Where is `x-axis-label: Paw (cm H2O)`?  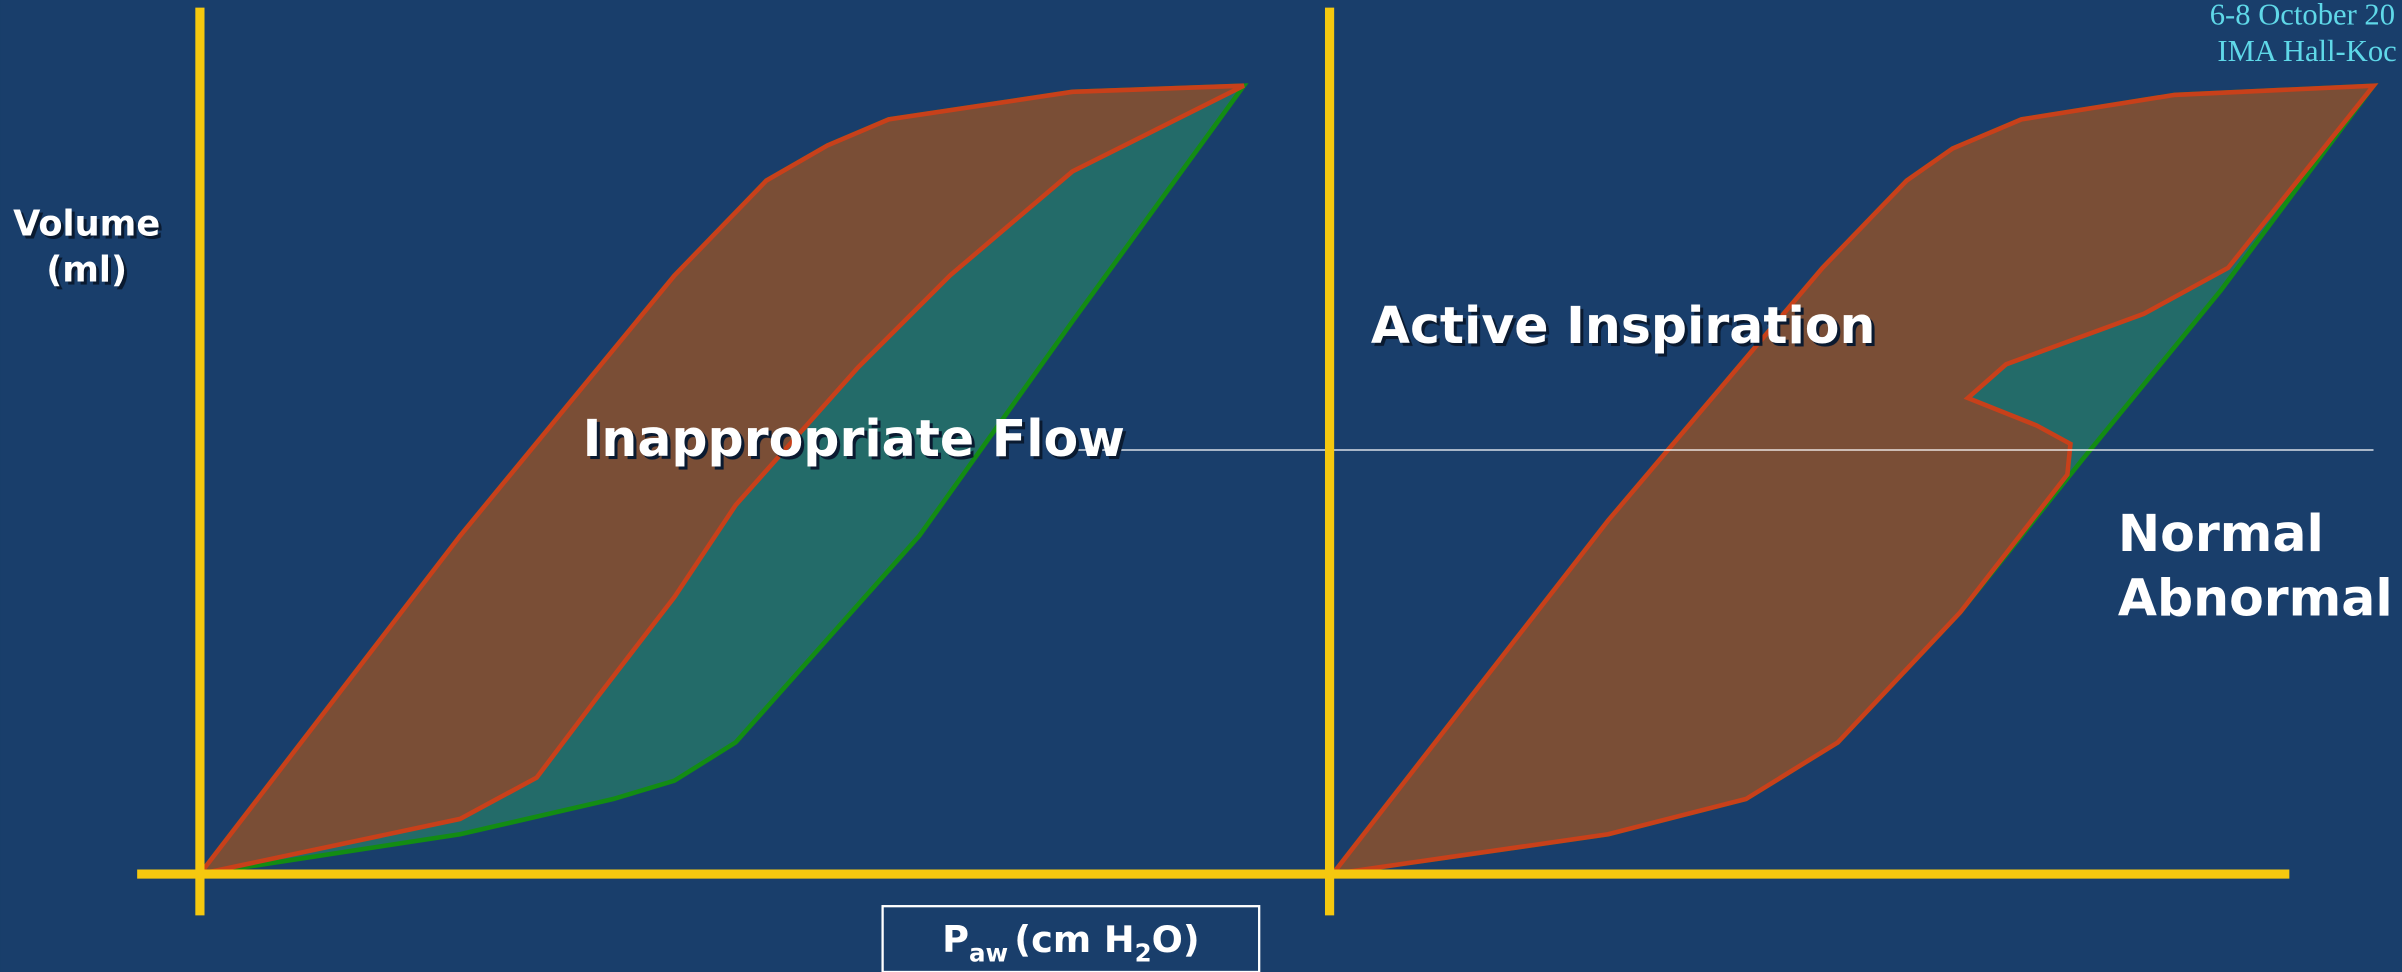
x-axis-label: Paw (cm H2O) is located at coordinates (1071, 942).